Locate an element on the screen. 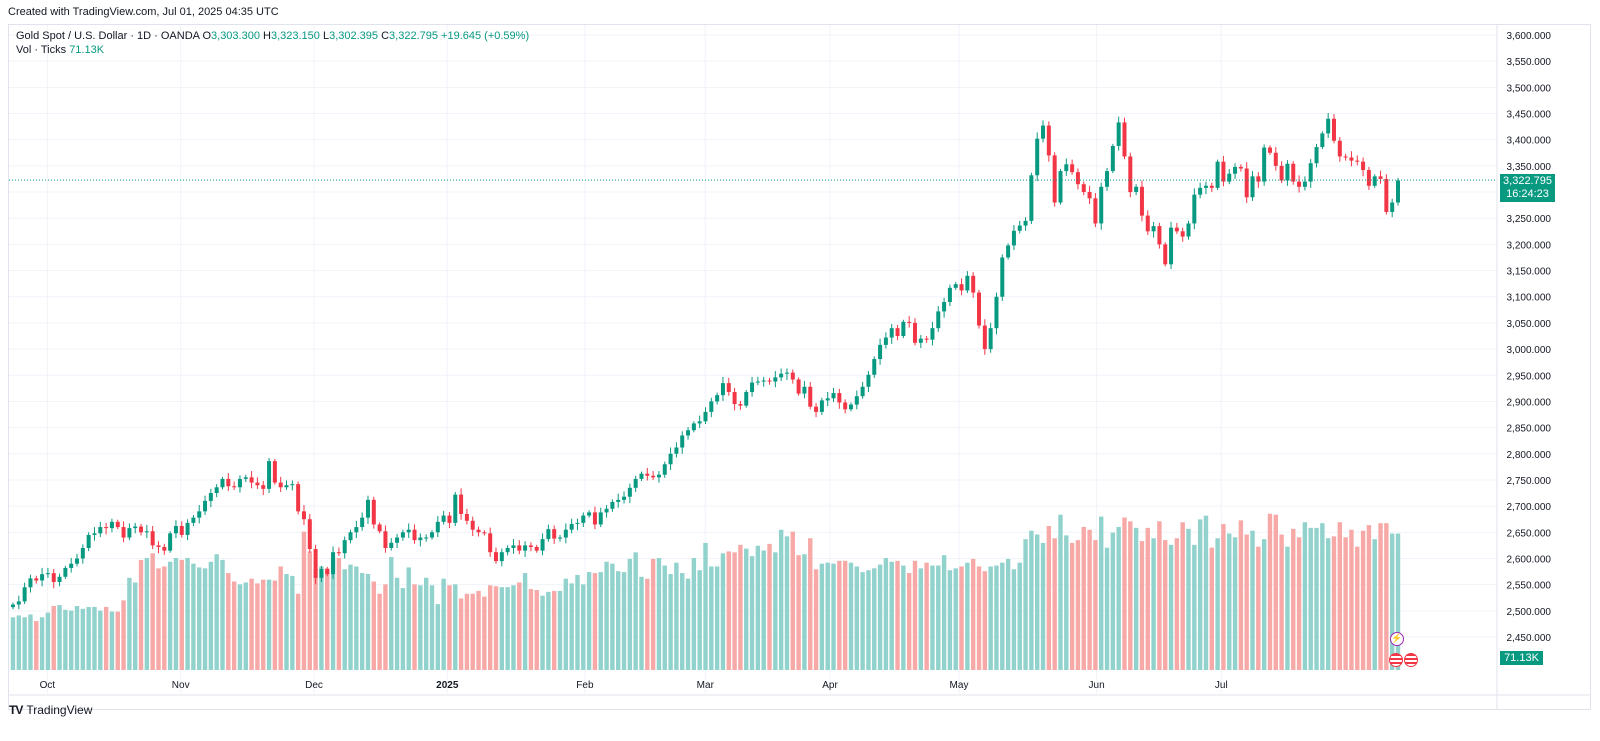 The height and width of the screenshot is (741, 1600). current-price-tag: 3,322.795 16:24:23 is located at coordinates (1527, 188).